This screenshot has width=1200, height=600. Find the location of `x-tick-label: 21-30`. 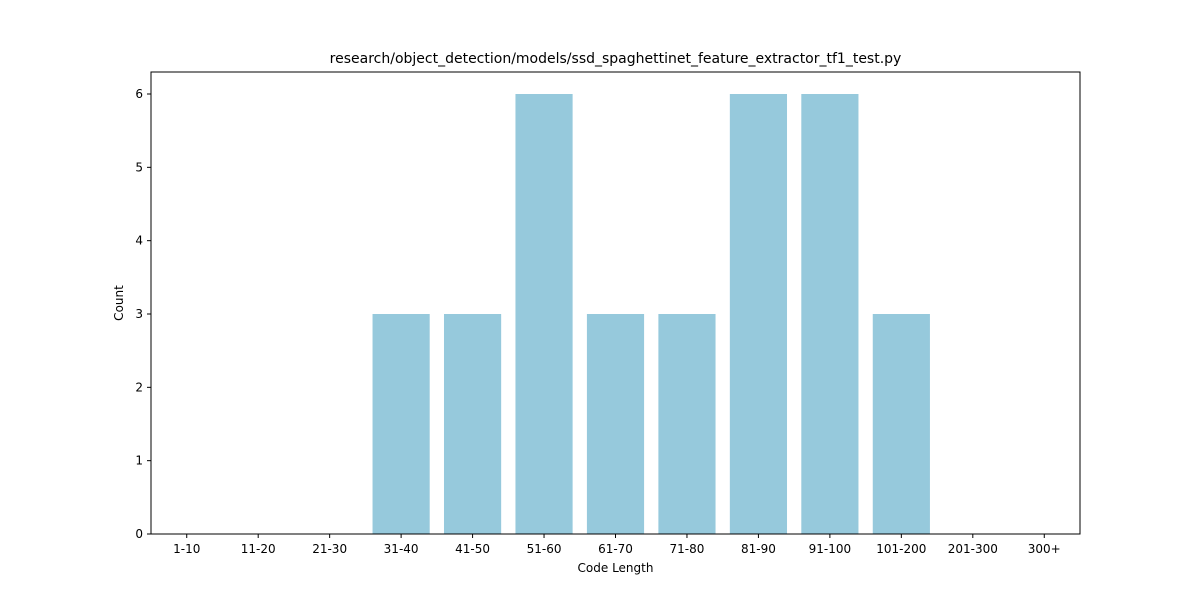

x-tick-label: 21-30 is located at coordinates (329, 549).